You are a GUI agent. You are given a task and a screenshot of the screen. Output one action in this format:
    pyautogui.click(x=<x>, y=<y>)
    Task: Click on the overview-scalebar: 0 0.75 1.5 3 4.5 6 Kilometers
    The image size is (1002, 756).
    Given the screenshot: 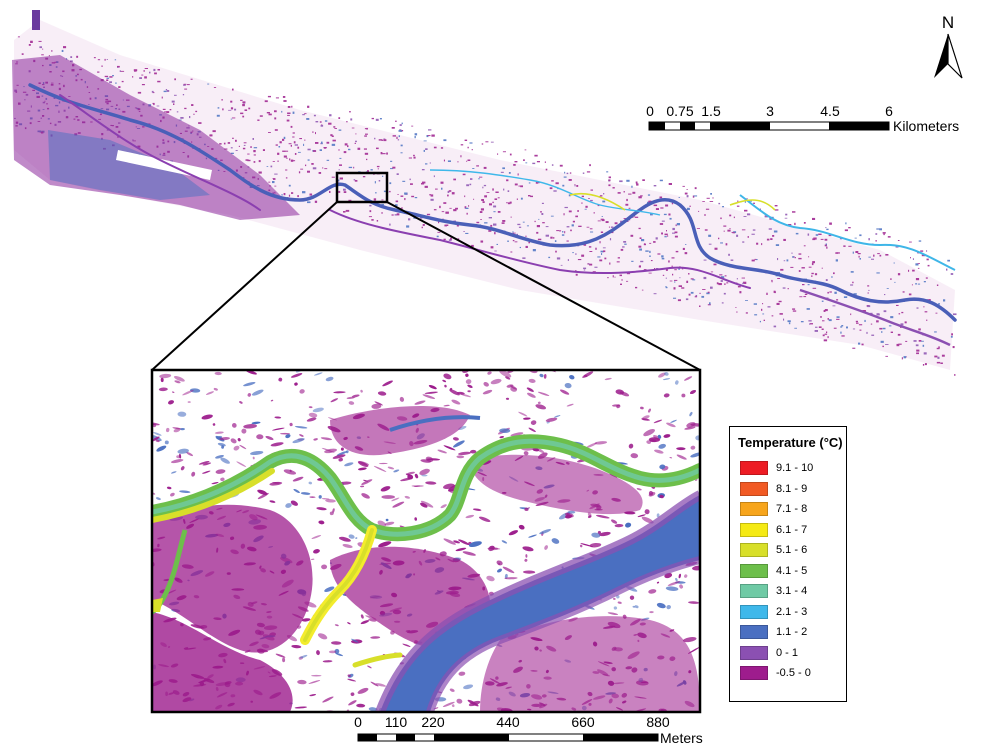 What is the action you would take?
    pyautogui.click(x=802, y=118)
    